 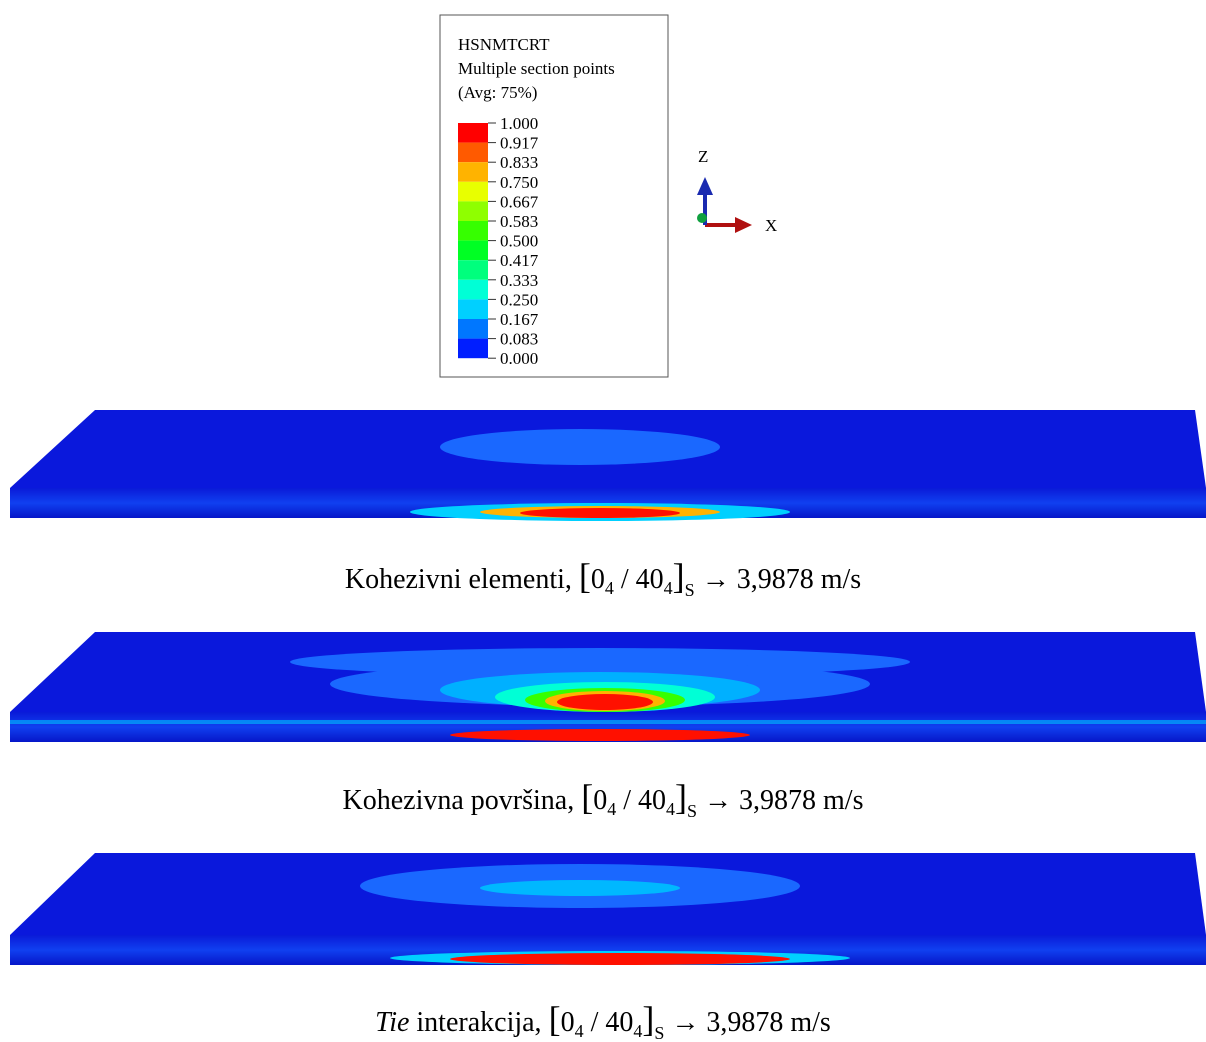 What do you see at coordinates (458, 579) in the screenshot?
I see `caption-label: Kohezivni elementi,` at bounding box center [458, 579].